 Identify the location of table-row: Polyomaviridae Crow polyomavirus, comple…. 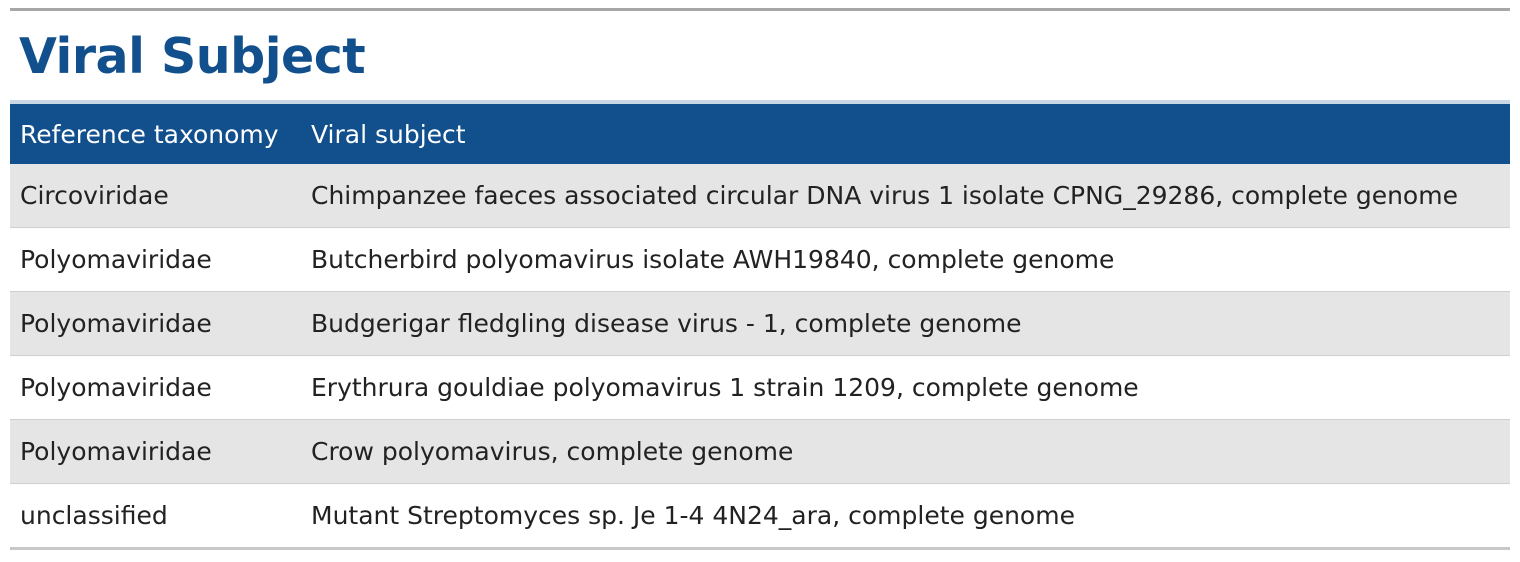
(760, 451).